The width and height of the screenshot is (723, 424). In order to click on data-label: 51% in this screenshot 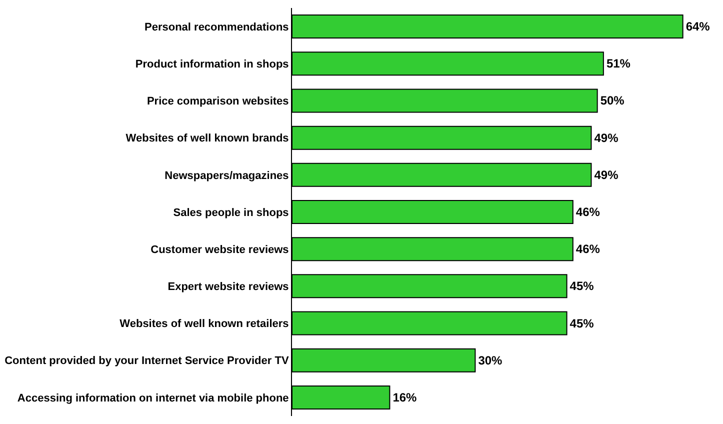, I will do `click(618, 63)`.